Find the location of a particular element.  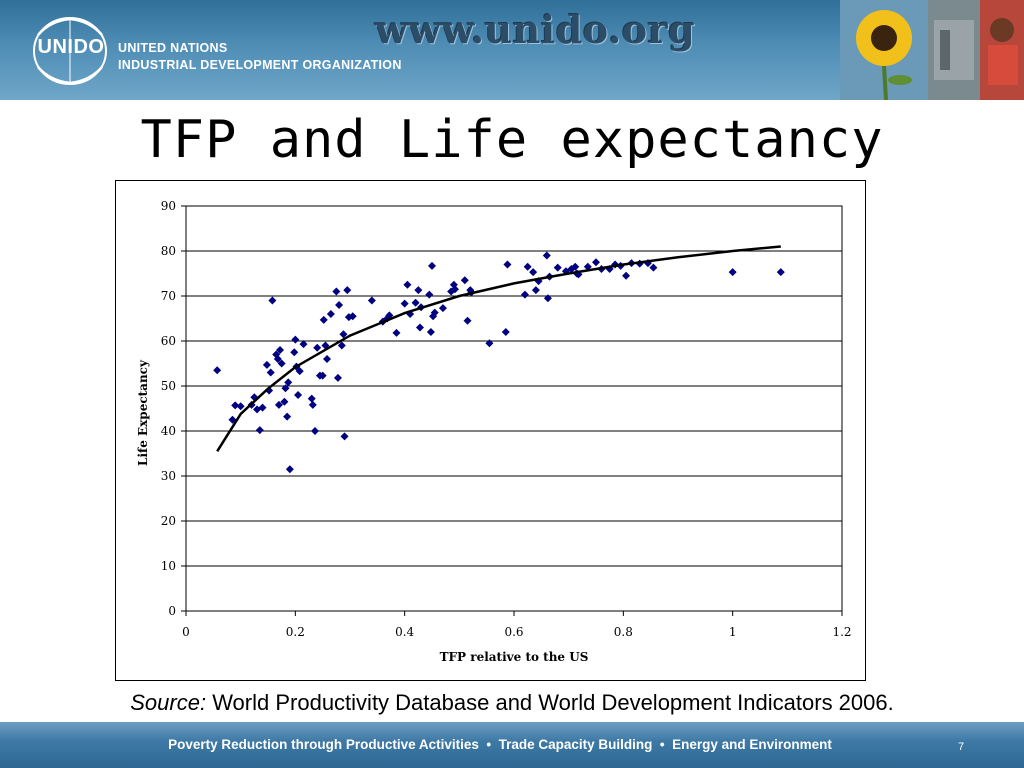

page-number: 7 is located at coordinates (961, 747).